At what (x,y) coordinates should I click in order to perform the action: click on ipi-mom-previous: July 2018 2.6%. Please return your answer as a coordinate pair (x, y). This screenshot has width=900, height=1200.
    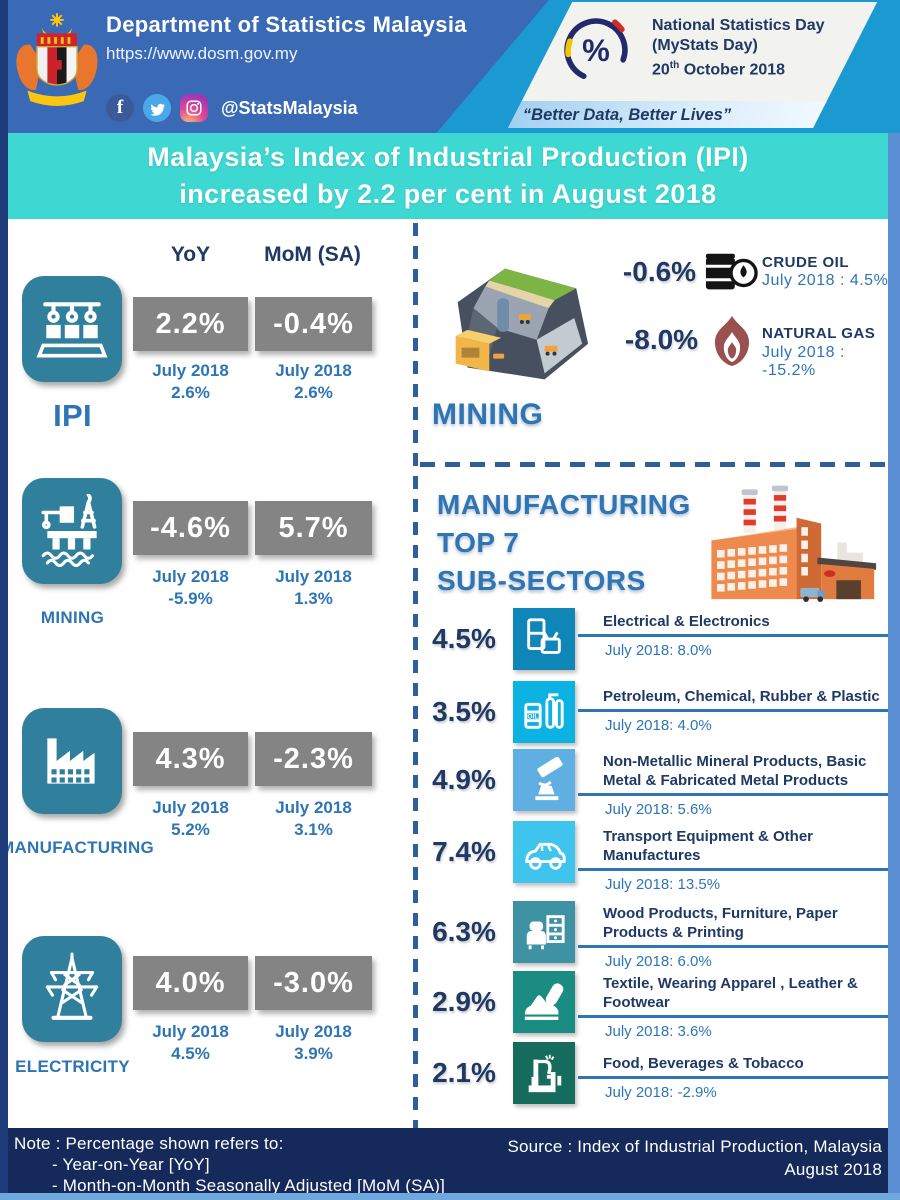
    Looking at the image, I should click on (313, 381).